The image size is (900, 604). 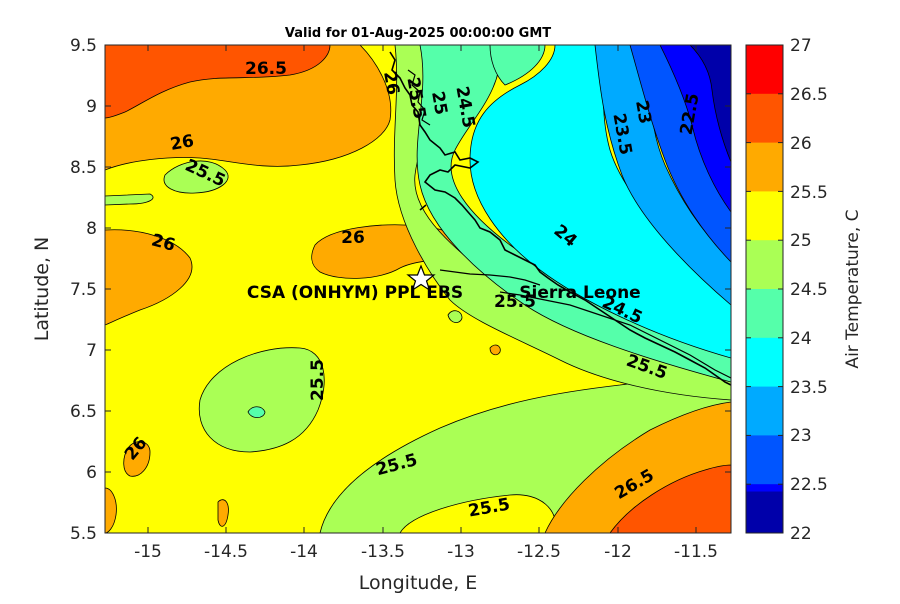 What do you see at coordinates (439, 103) in the screenshot?
I see `contour-label: 25` at bounding box center [439, 103].